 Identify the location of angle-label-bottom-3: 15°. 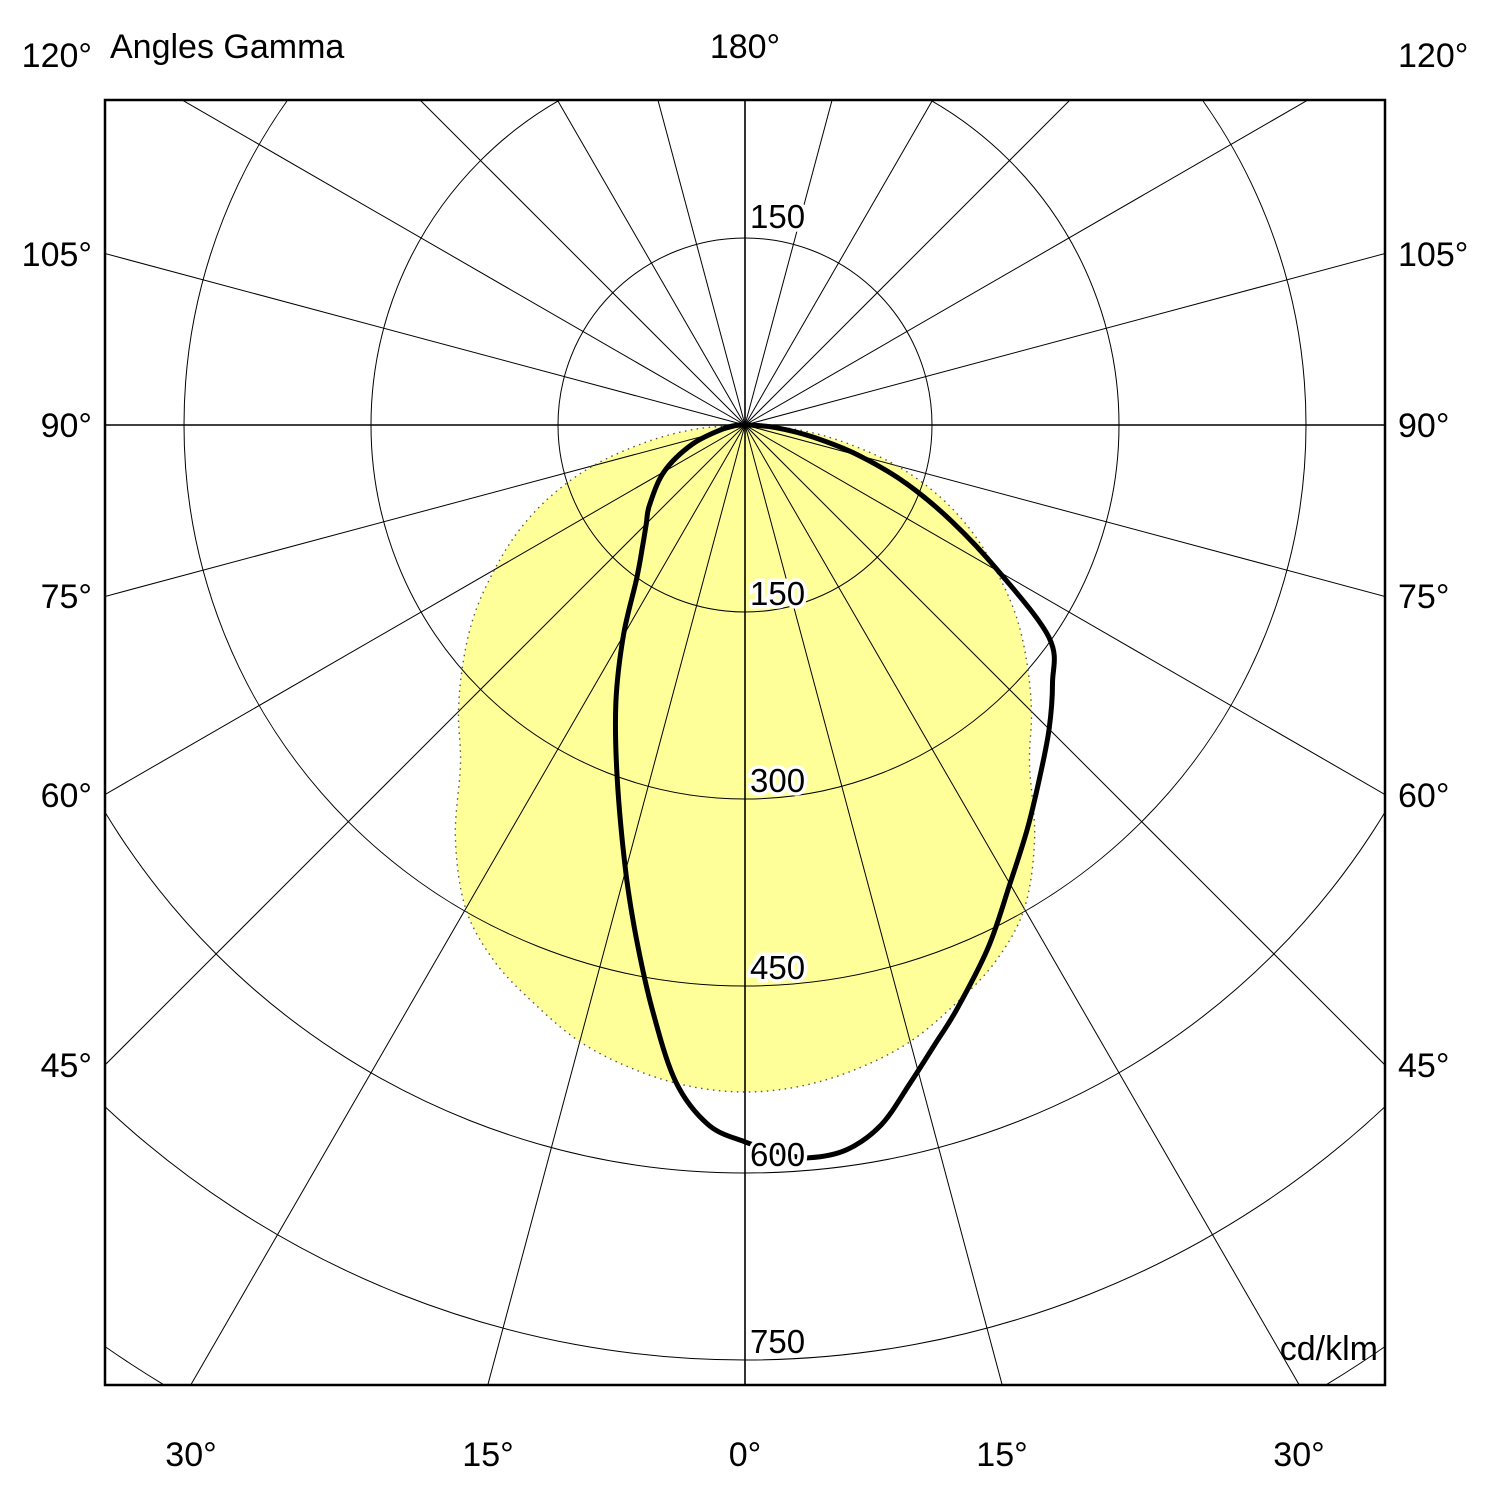
(1001, 1455).